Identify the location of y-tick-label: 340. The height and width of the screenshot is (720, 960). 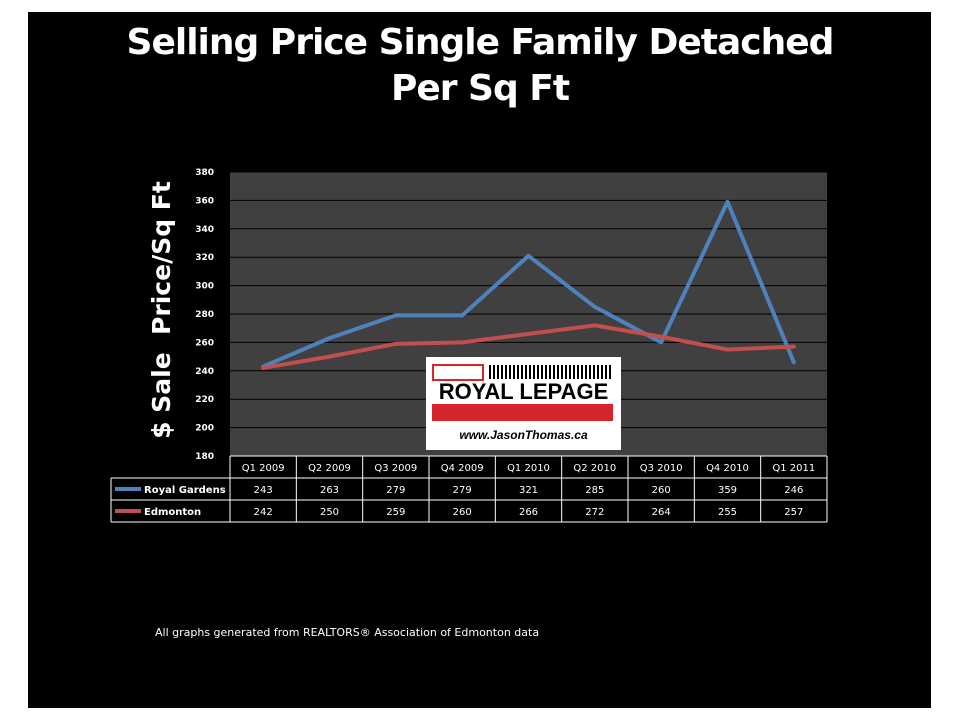
(204, 230).